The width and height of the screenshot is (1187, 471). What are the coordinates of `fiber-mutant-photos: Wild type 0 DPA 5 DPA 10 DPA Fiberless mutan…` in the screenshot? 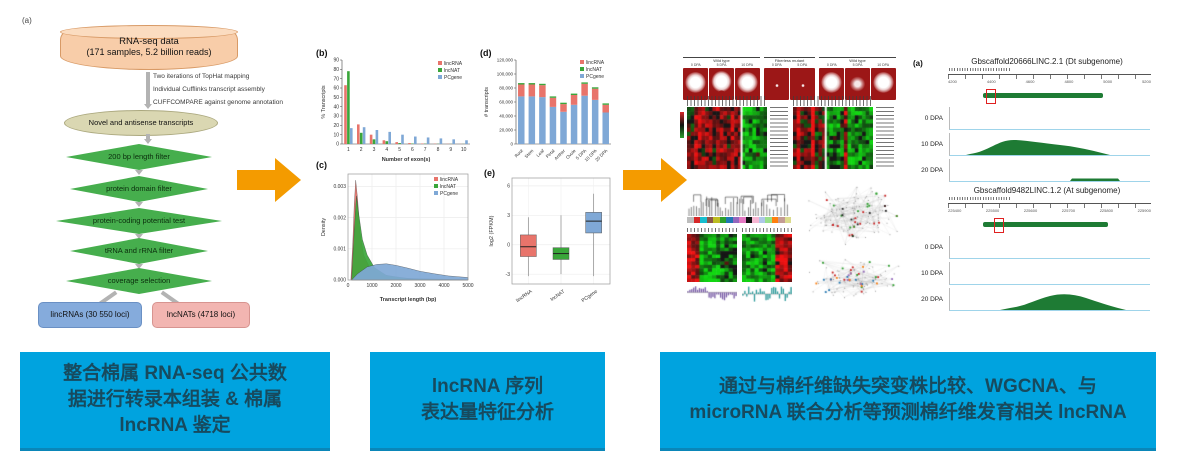 It's located at (789, 78).